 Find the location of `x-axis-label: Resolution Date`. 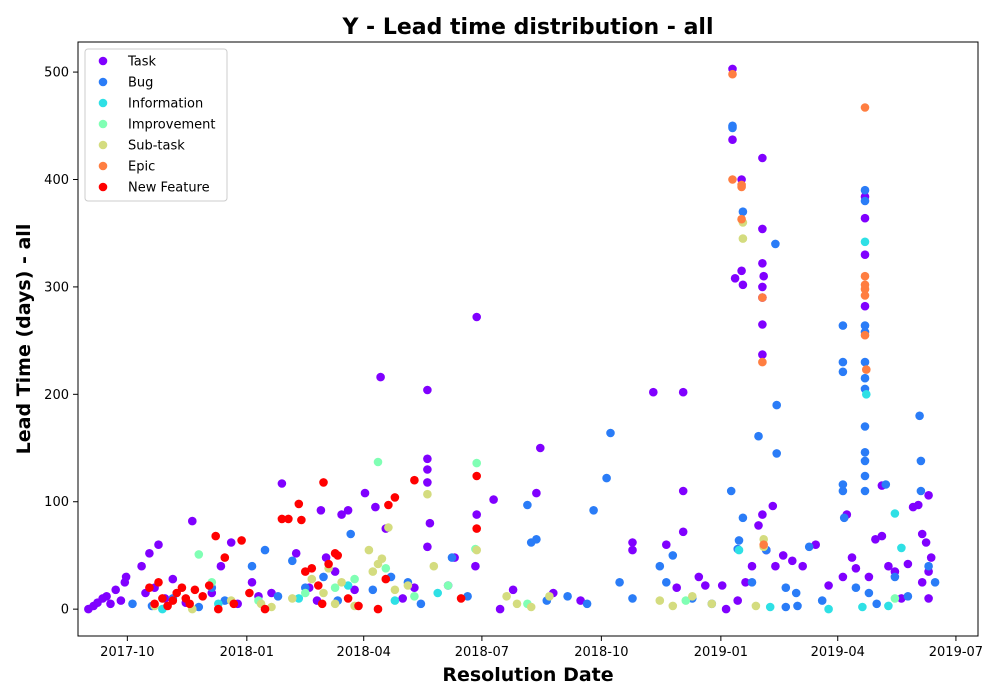

x-axis-label: Resolution Date is located at coordinates (527, 675).